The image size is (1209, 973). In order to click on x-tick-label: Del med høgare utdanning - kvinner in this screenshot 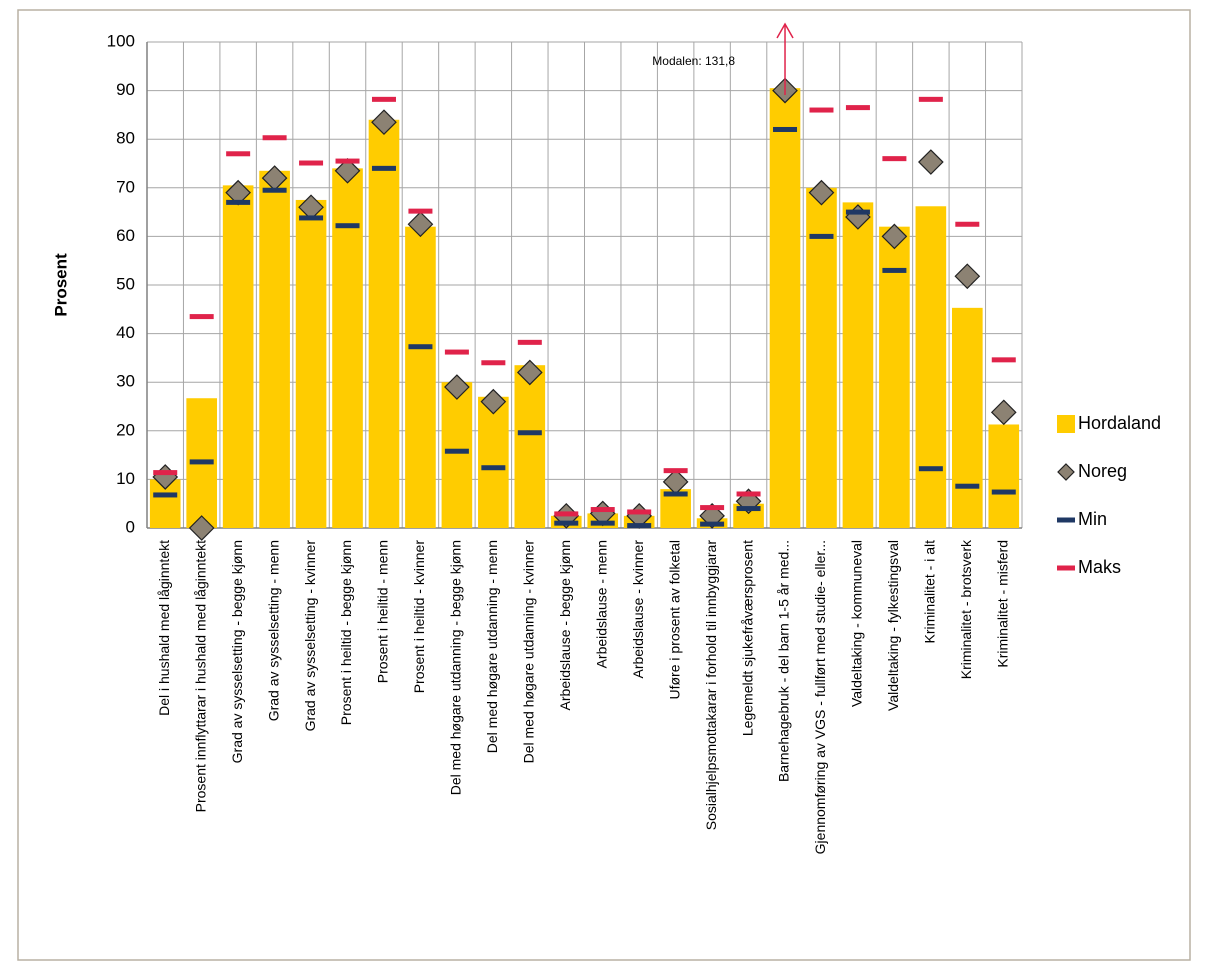, I will do `click(529, 652)`.